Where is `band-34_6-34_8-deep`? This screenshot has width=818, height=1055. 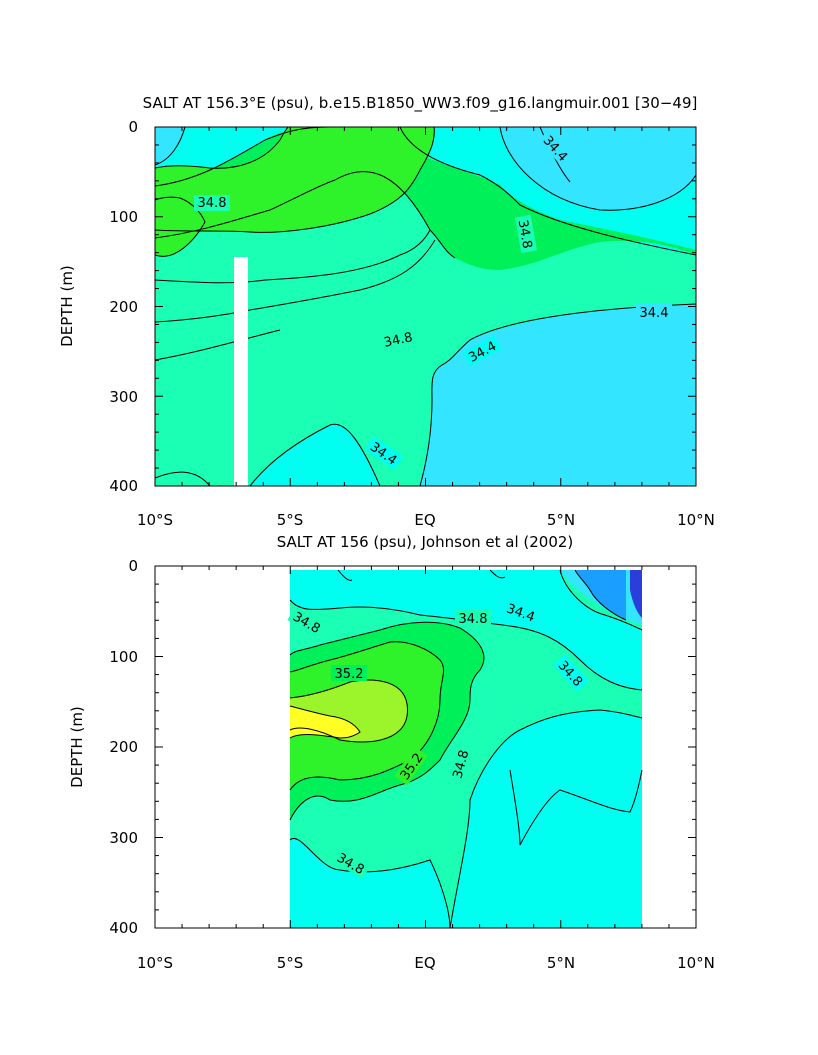 band-34_6-34_8-deep is located at coordinates (295, 276).